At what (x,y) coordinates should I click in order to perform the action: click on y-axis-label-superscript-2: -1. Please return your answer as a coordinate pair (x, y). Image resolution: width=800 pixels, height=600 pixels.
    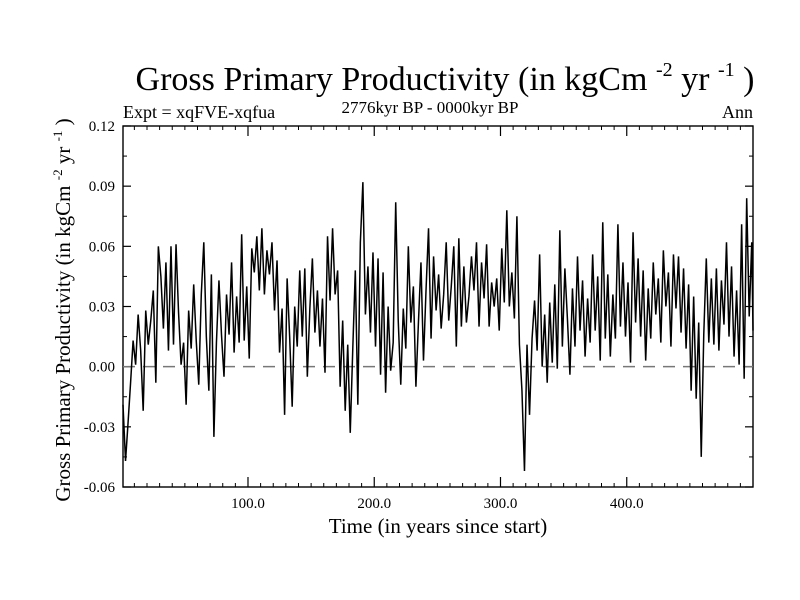
    Looking at the image, I should click on (57, 136).